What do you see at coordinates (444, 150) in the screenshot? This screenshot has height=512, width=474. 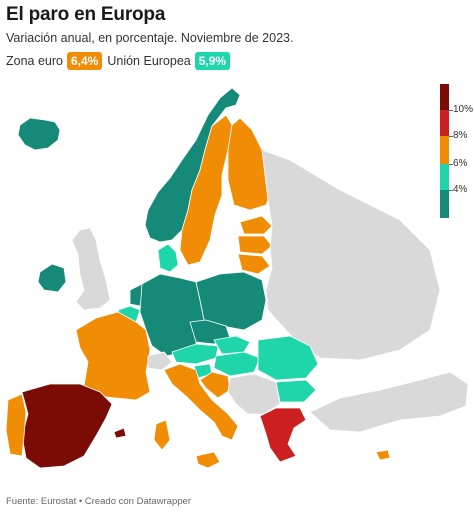 I see `legend-swatch-orange` at bounding box center [444, 150].